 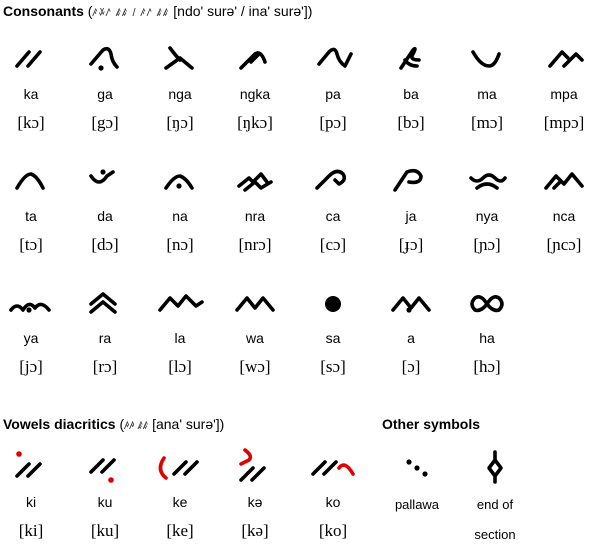 What do you see at coordinates (186, 424) in the screenshot?
I see `vowels-romanized: [ana' surə'])` at bounding box center [186, 424].